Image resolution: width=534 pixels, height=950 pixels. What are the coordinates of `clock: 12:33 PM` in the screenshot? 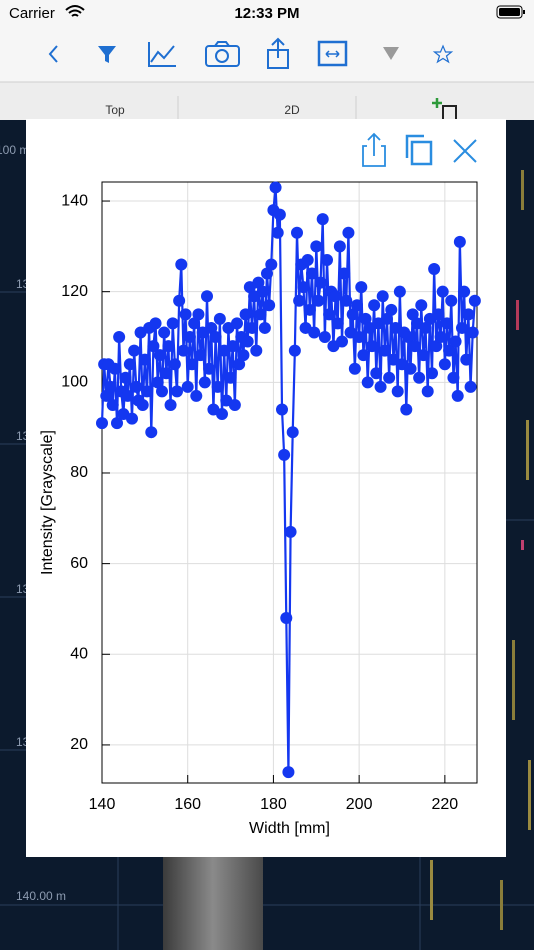 It's located at (266, 13).